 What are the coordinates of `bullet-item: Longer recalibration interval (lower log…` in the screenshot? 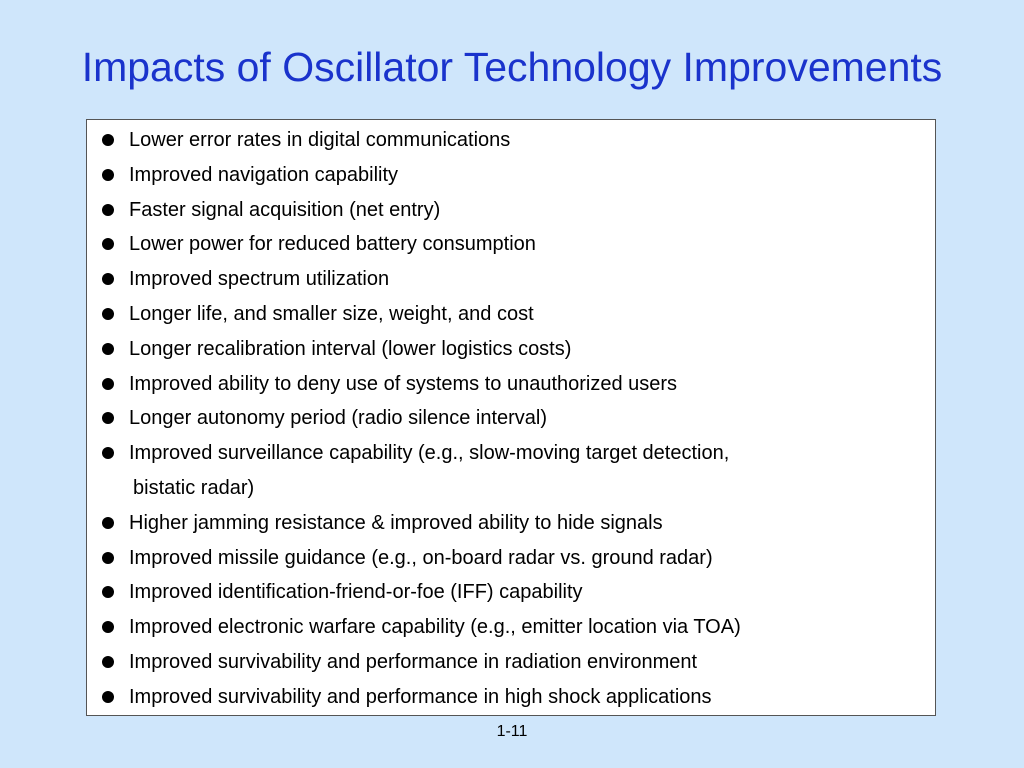 It's located at (511, 349).